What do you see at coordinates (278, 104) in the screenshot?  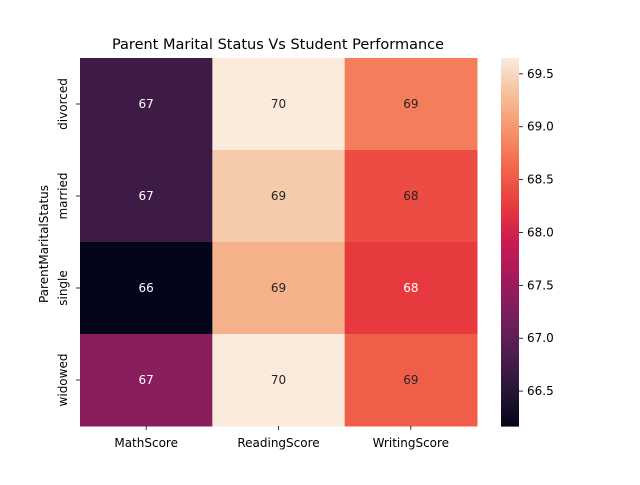 I see `cell-annotation: 70` at bounding box center [278, 104].